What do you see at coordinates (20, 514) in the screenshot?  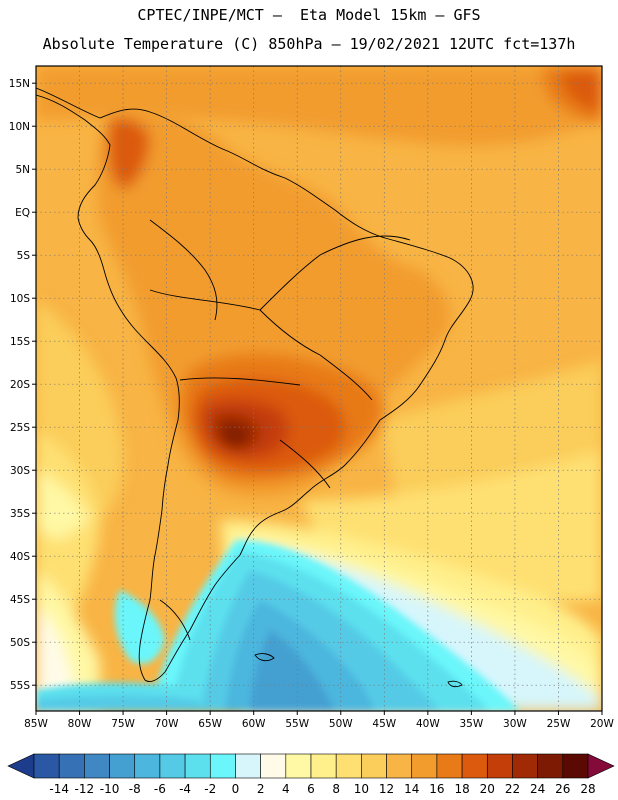 I see `lat-tick-label: 35S` at bounding box center [20, 514].